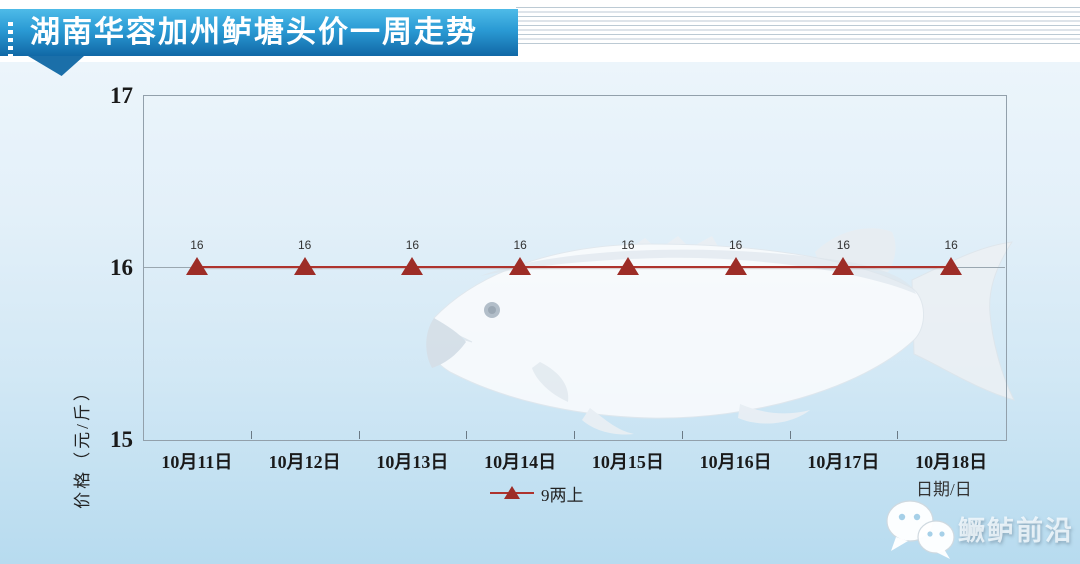  I want to click on x-tick-label: 10月12日, so click(304, 462).